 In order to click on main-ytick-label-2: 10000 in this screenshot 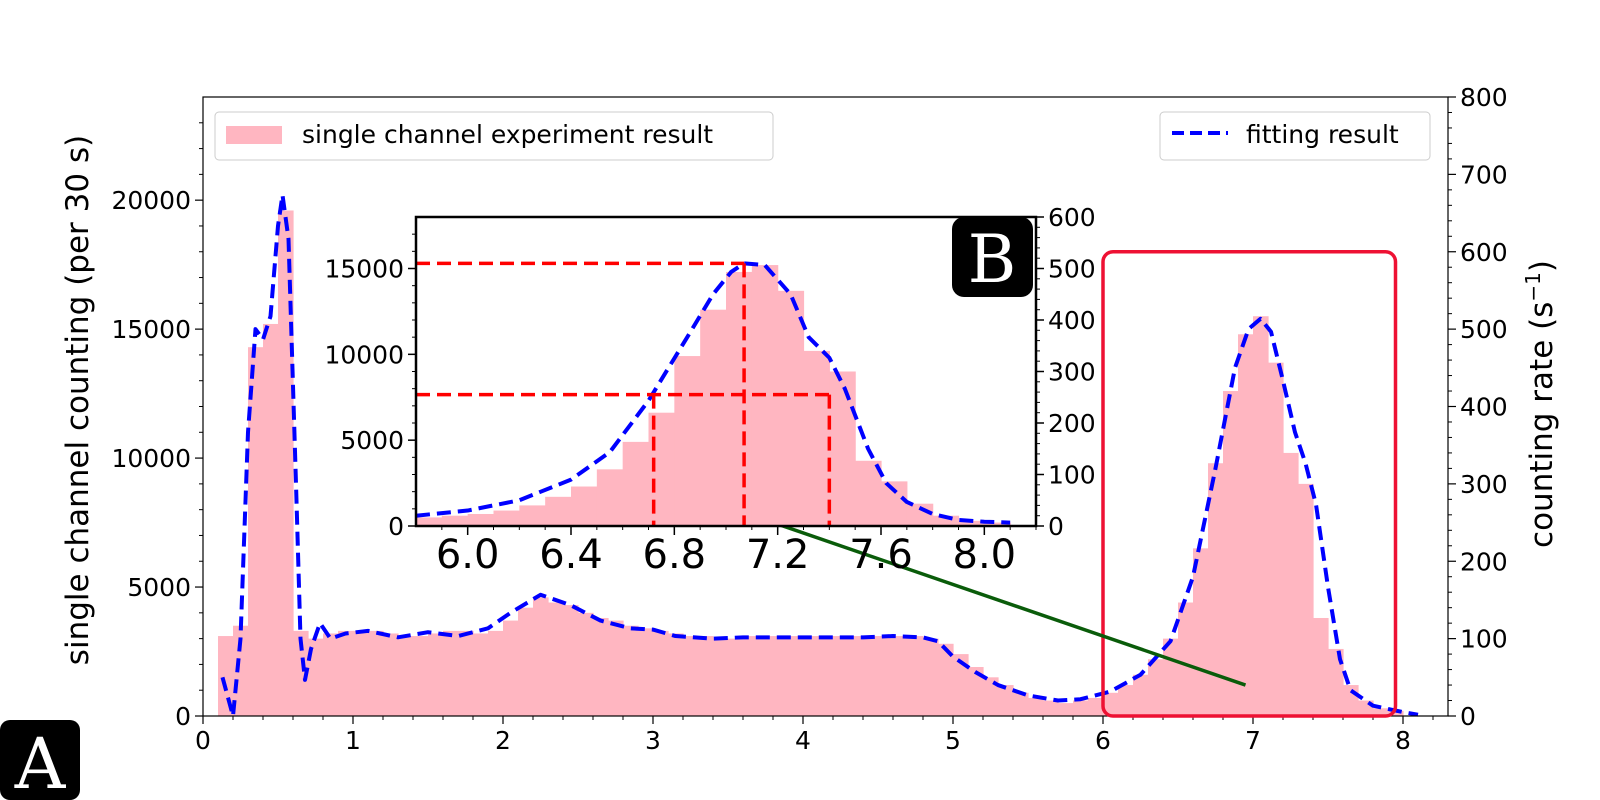, I will do `click(151, 458)`.